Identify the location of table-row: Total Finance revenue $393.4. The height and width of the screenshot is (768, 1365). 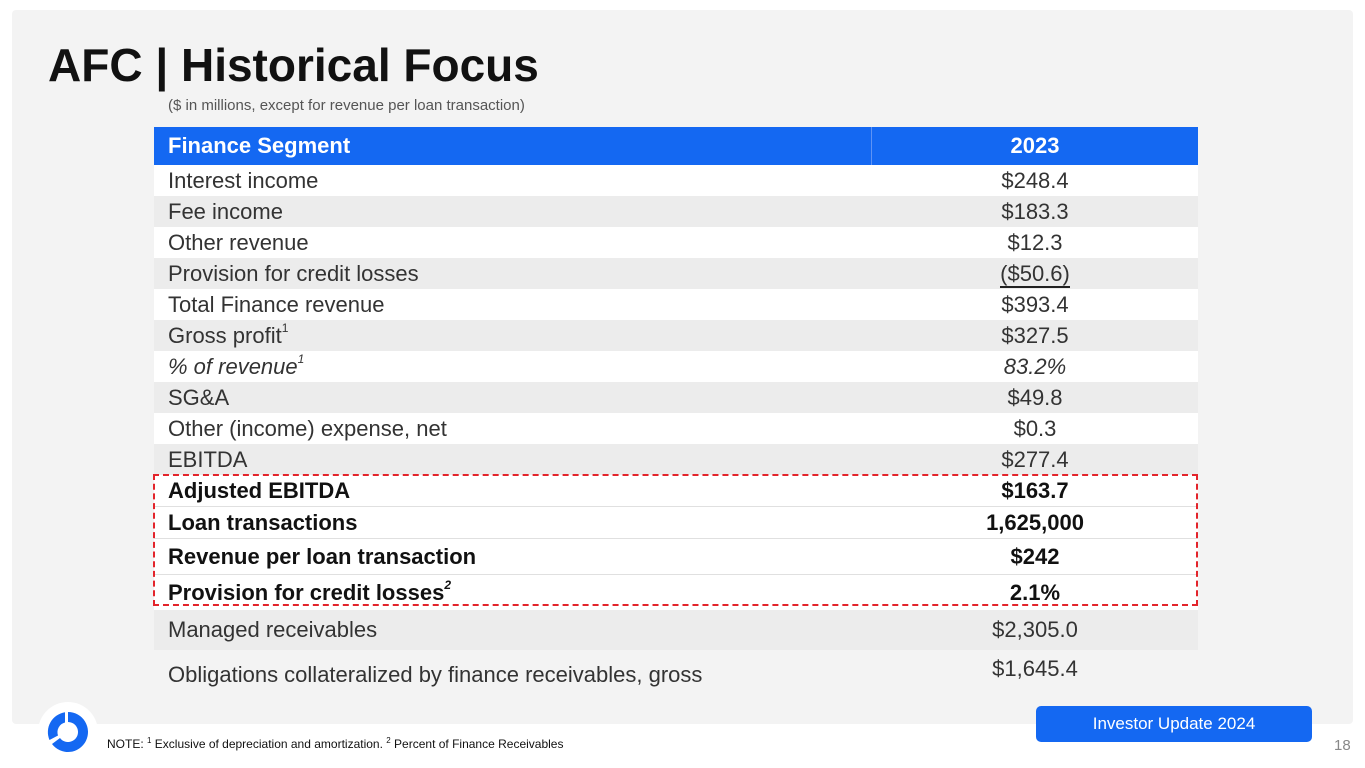
(676, 304).